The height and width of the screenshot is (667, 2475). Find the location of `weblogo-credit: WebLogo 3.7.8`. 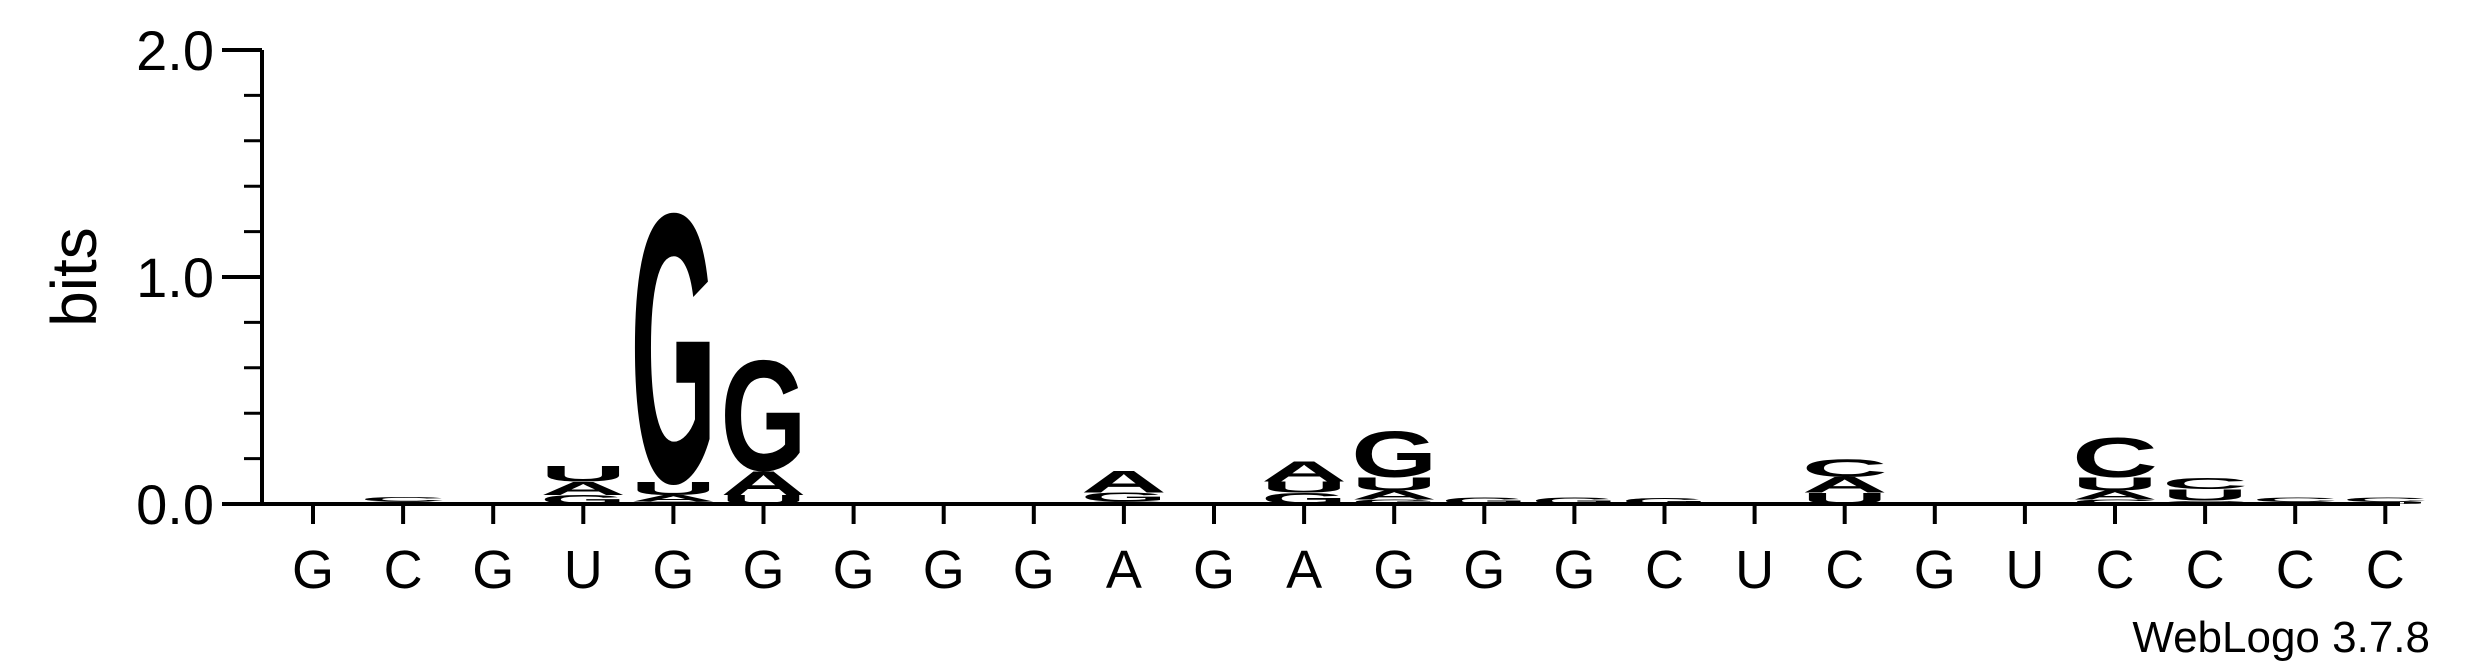

weblogo-credit: WebLogo 3.7.8 is located at coordinates (2281, 637).